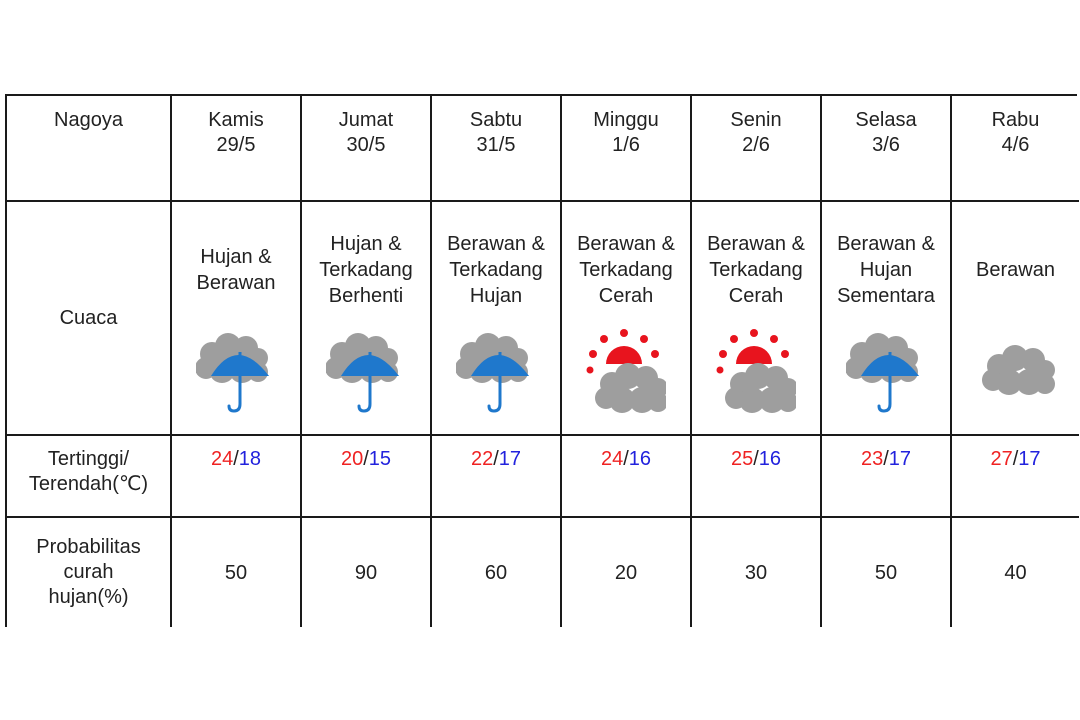 The height and width of the screenshot is (720, 1080). I want to click on weather-description: Berawan & Terkadang Cerah, so click(626, 270).